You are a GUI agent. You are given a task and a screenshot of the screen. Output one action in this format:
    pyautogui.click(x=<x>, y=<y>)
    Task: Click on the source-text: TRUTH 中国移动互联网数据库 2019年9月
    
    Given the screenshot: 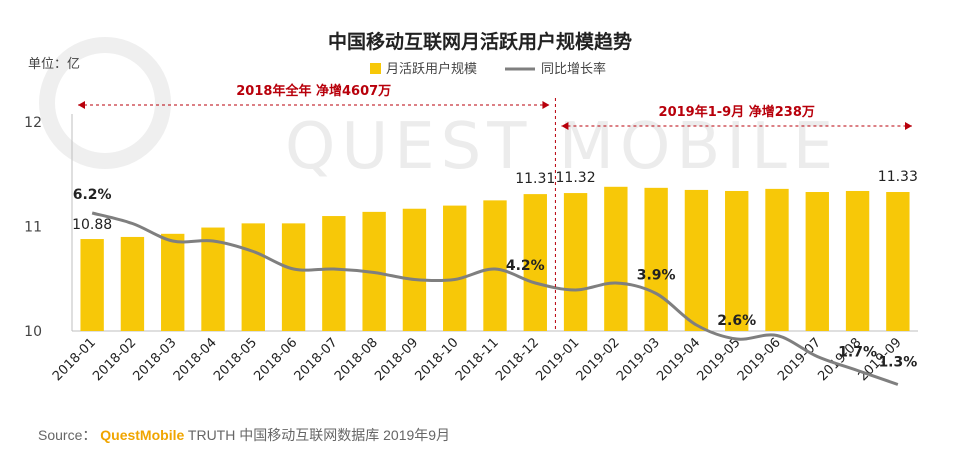 What is the action you would take?
    pyautogui.click(x=319, y=435)
    